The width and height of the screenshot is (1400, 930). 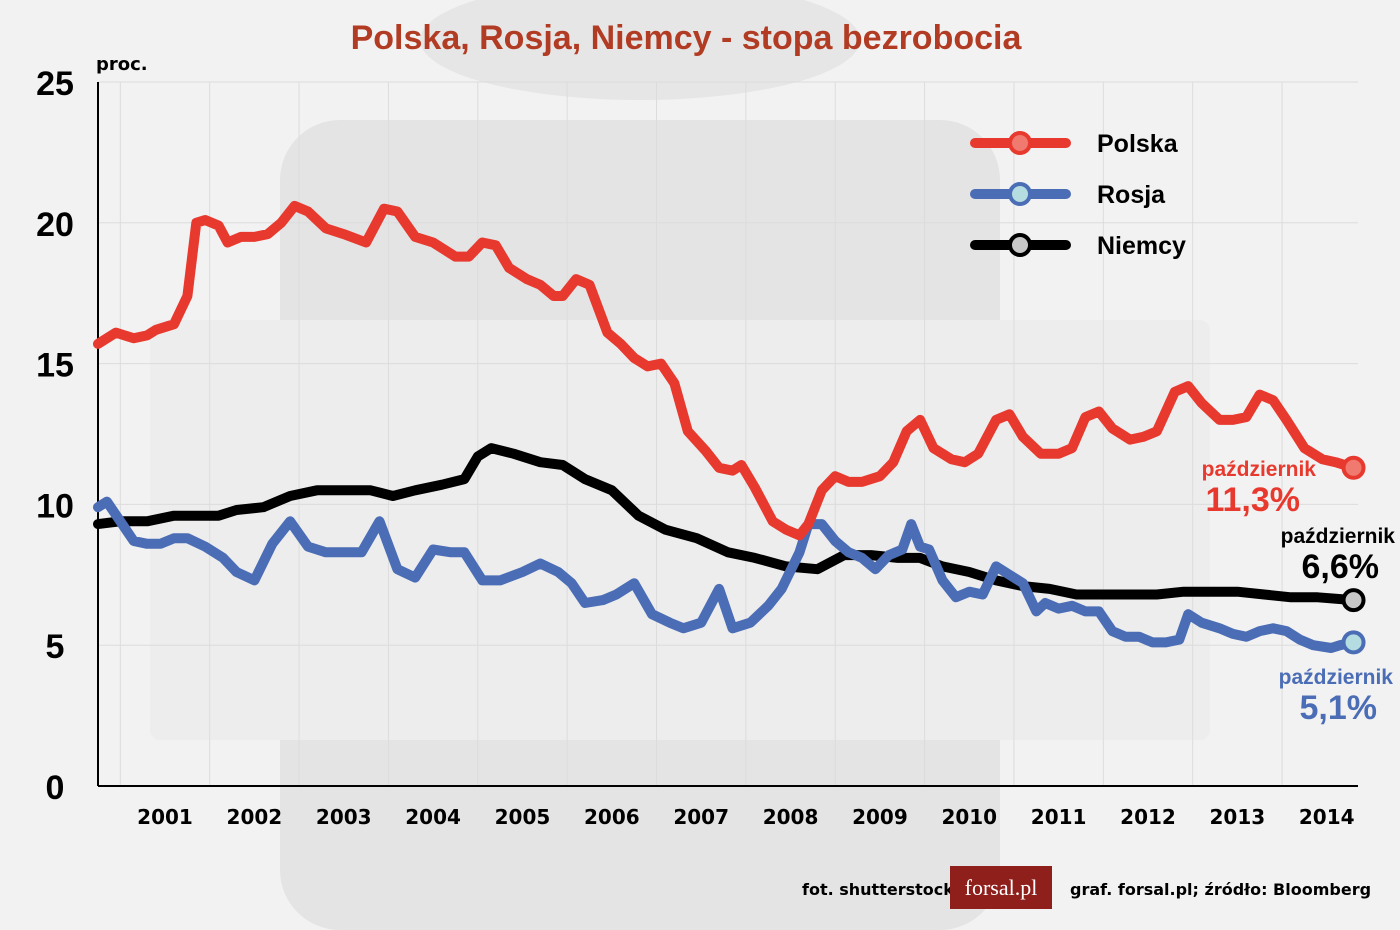 I want to click on y-axis-unit-label: proc., so click(x=122, y=64).